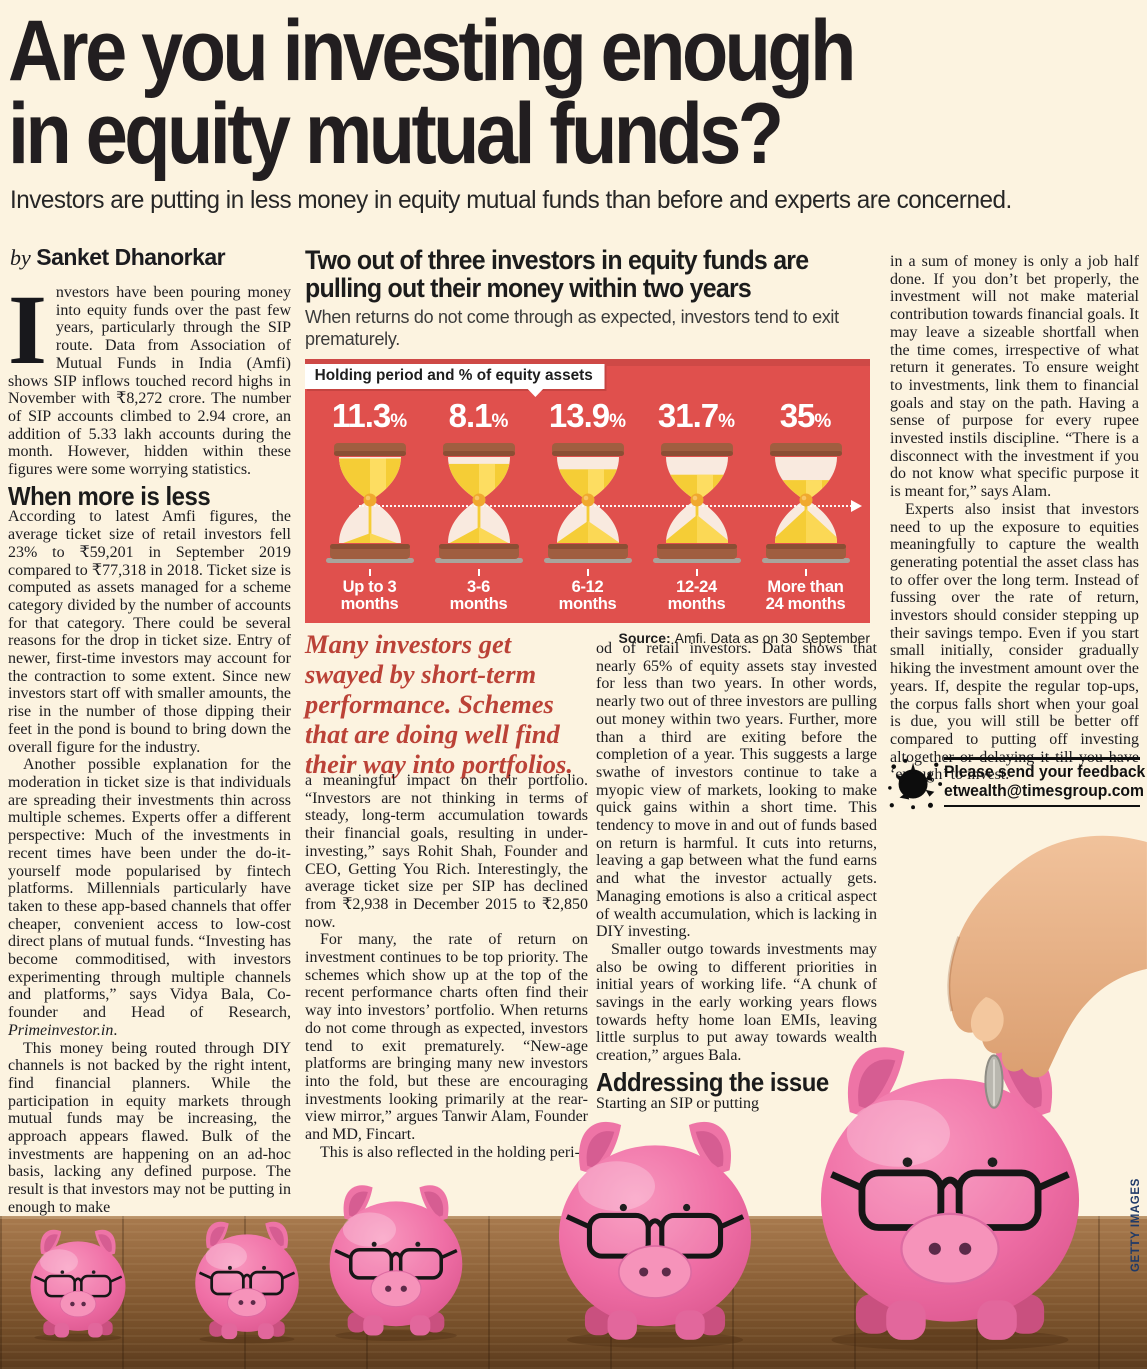 The image size is (1147, 1369). Describe the element at coordinates (677, 1103) in the screenshot. I see `paragraph: Starting an SIP or putting` at that location.